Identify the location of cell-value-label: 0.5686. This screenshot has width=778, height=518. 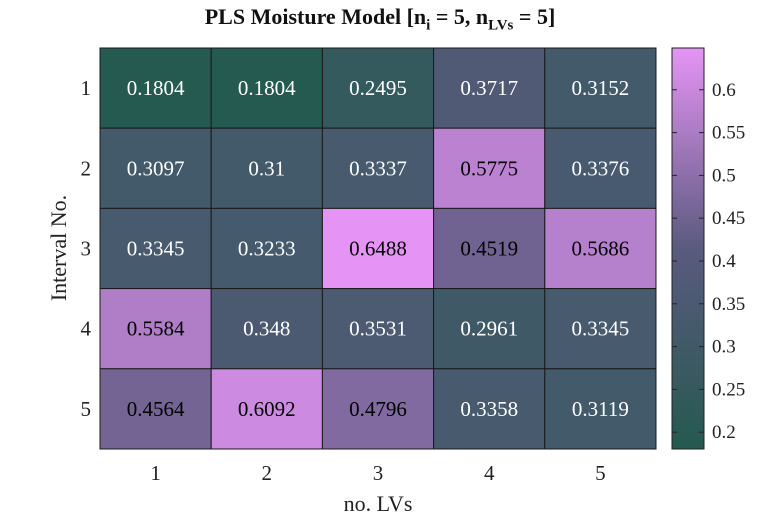
(601, 249).